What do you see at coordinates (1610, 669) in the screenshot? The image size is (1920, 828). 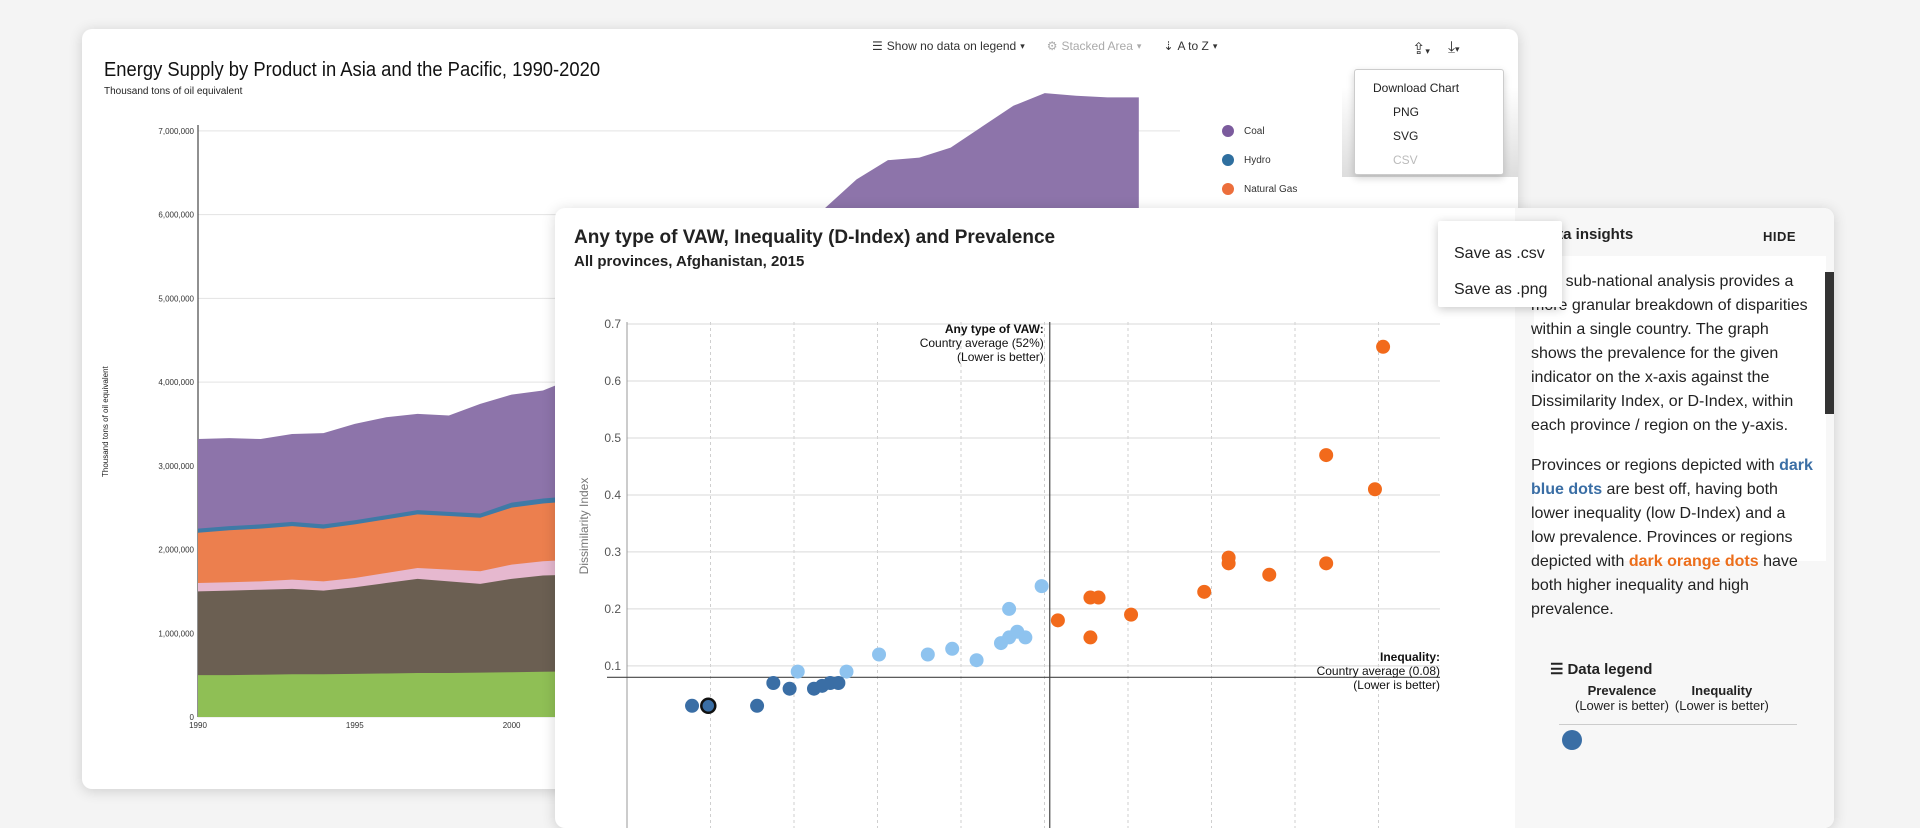 I see `data-legend-title: Data legend` at bounding box center [1610, 669].